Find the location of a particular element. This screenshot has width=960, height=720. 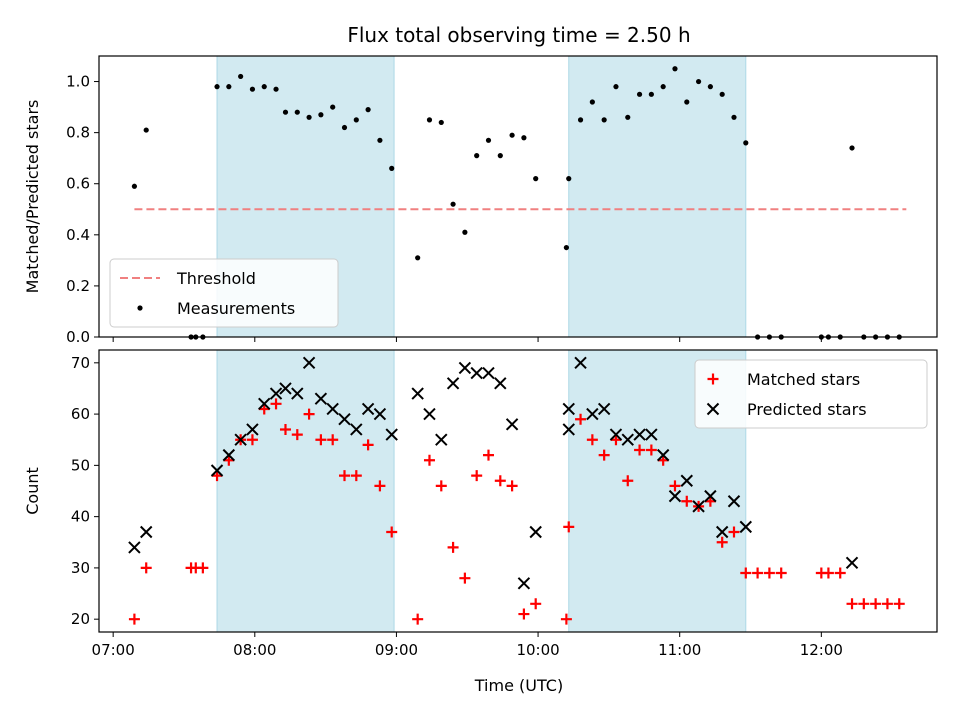

bottom-legend-swatch-matched-stars is located at coordinates (713, 379).